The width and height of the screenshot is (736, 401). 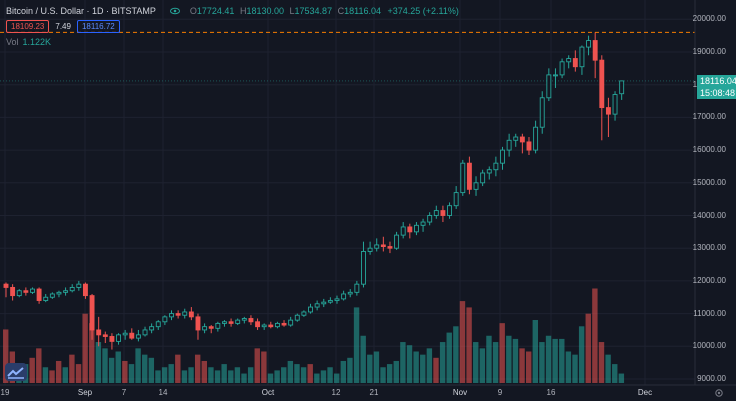 I want to click on volume-legend: Vol 1.122K, so click(x=28, y=42).